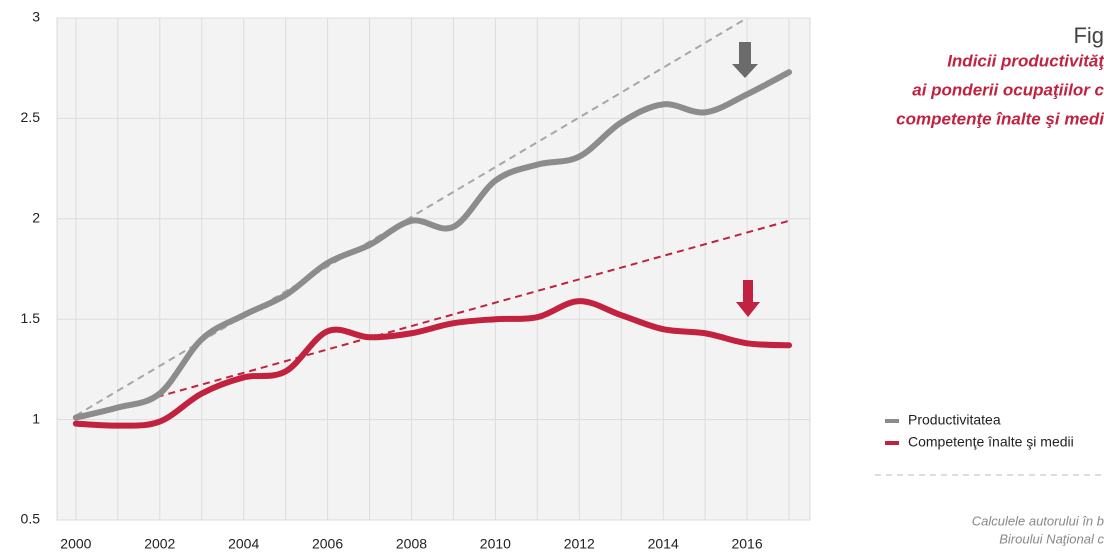 The height and width of the screenshot is (553, 1104). Describe the element at coordinates (1088, 35) in the screenshot. I see `figure-label: Fig` at that location.